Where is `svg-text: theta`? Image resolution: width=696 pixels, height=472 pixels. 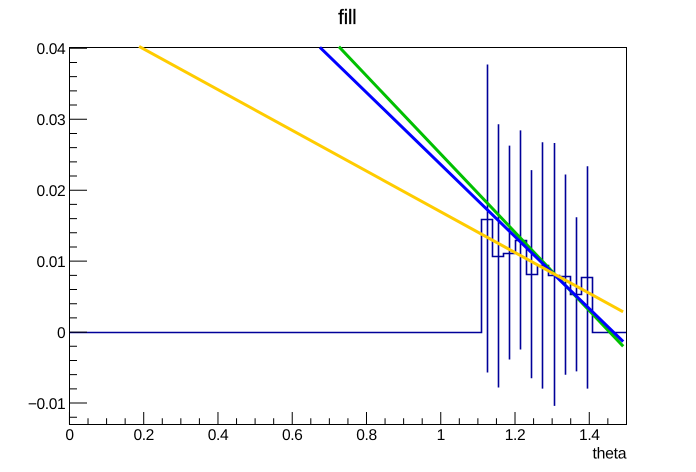 svg-text: theta is located at coordinates (610, 453).